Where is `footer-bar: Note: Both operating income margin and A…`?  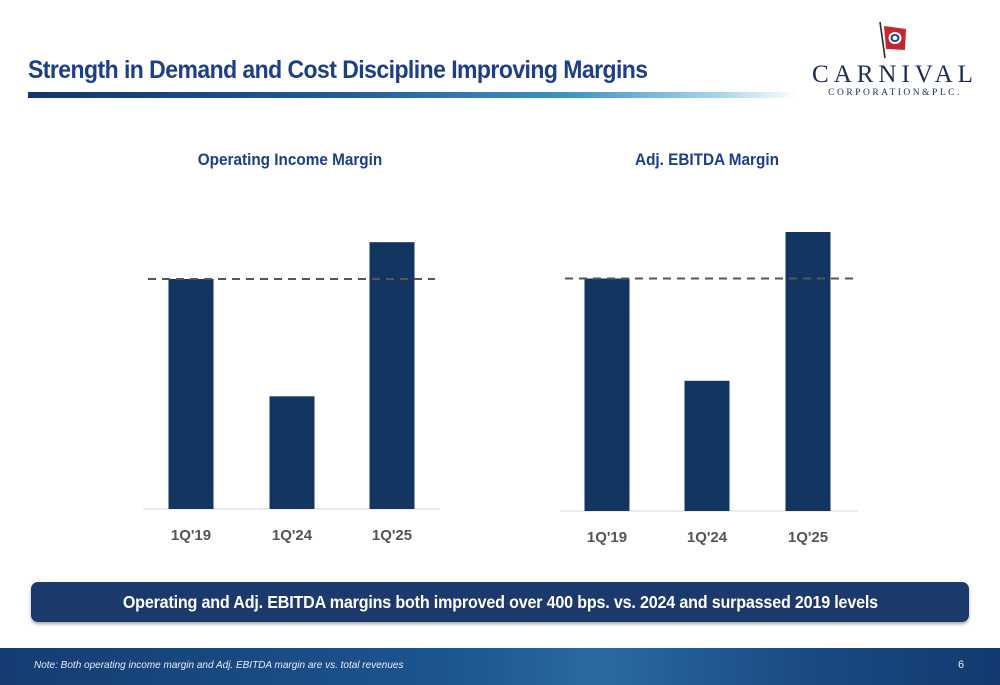 footer-bar: Note: Both operating income margin and A… is located at coordinates (500, 666).